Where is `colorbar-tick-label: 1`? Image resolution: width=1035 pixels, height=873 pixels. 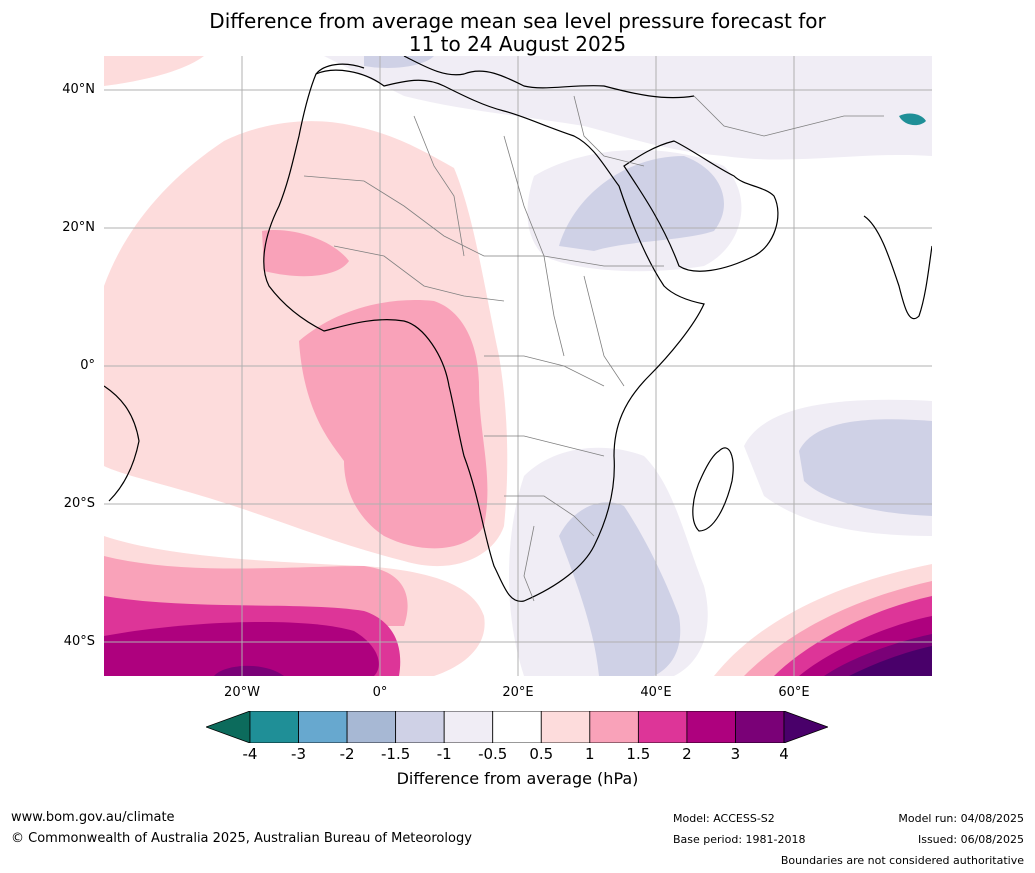 colorbar-tick-label: 1 is located at coordinates (590, 754).